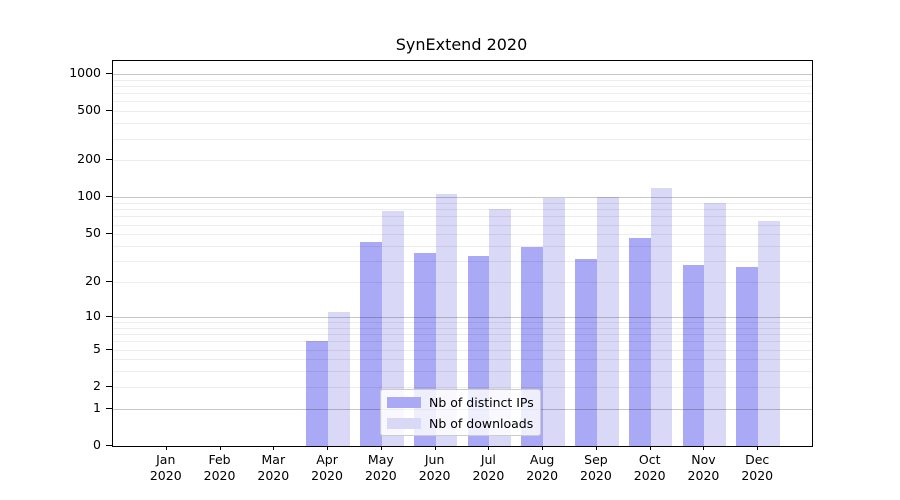 The height and width of the screenshot is (500, 900). Describe the element at coordinates (89, 196) in the screenshot. I see `y-tick-label: 100` at that location.